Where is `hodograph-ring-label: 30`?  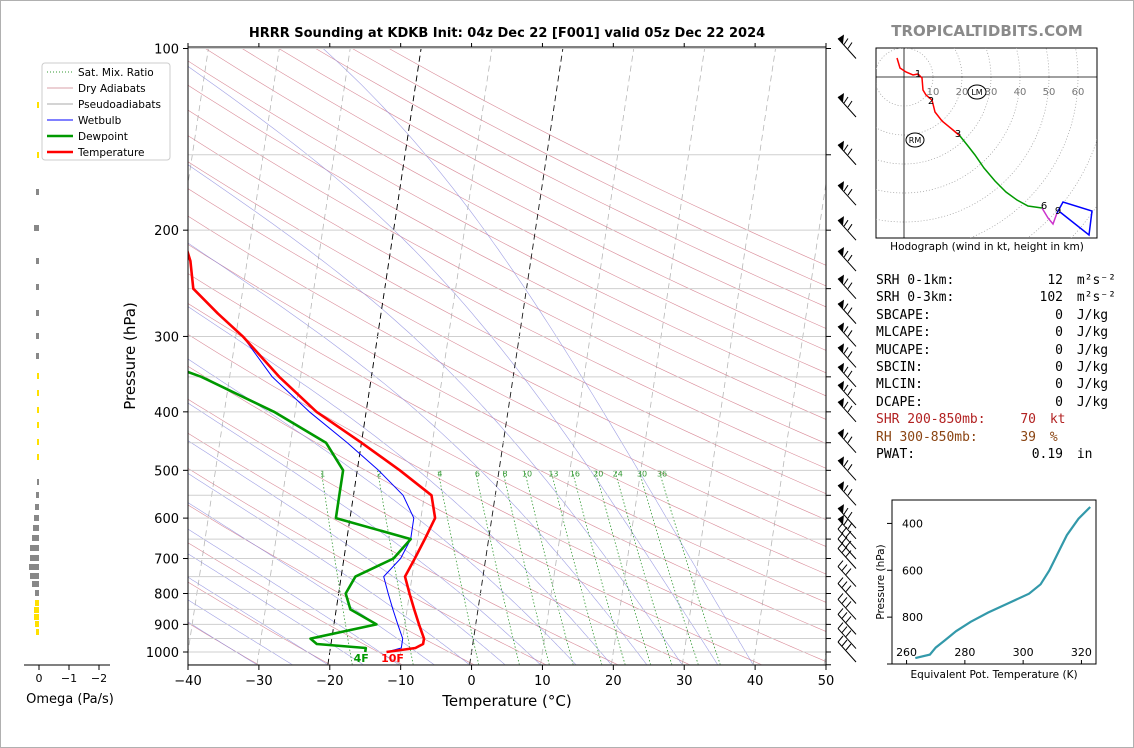
hodograph-ring-label: 30 is located at coordinates (991, 92).